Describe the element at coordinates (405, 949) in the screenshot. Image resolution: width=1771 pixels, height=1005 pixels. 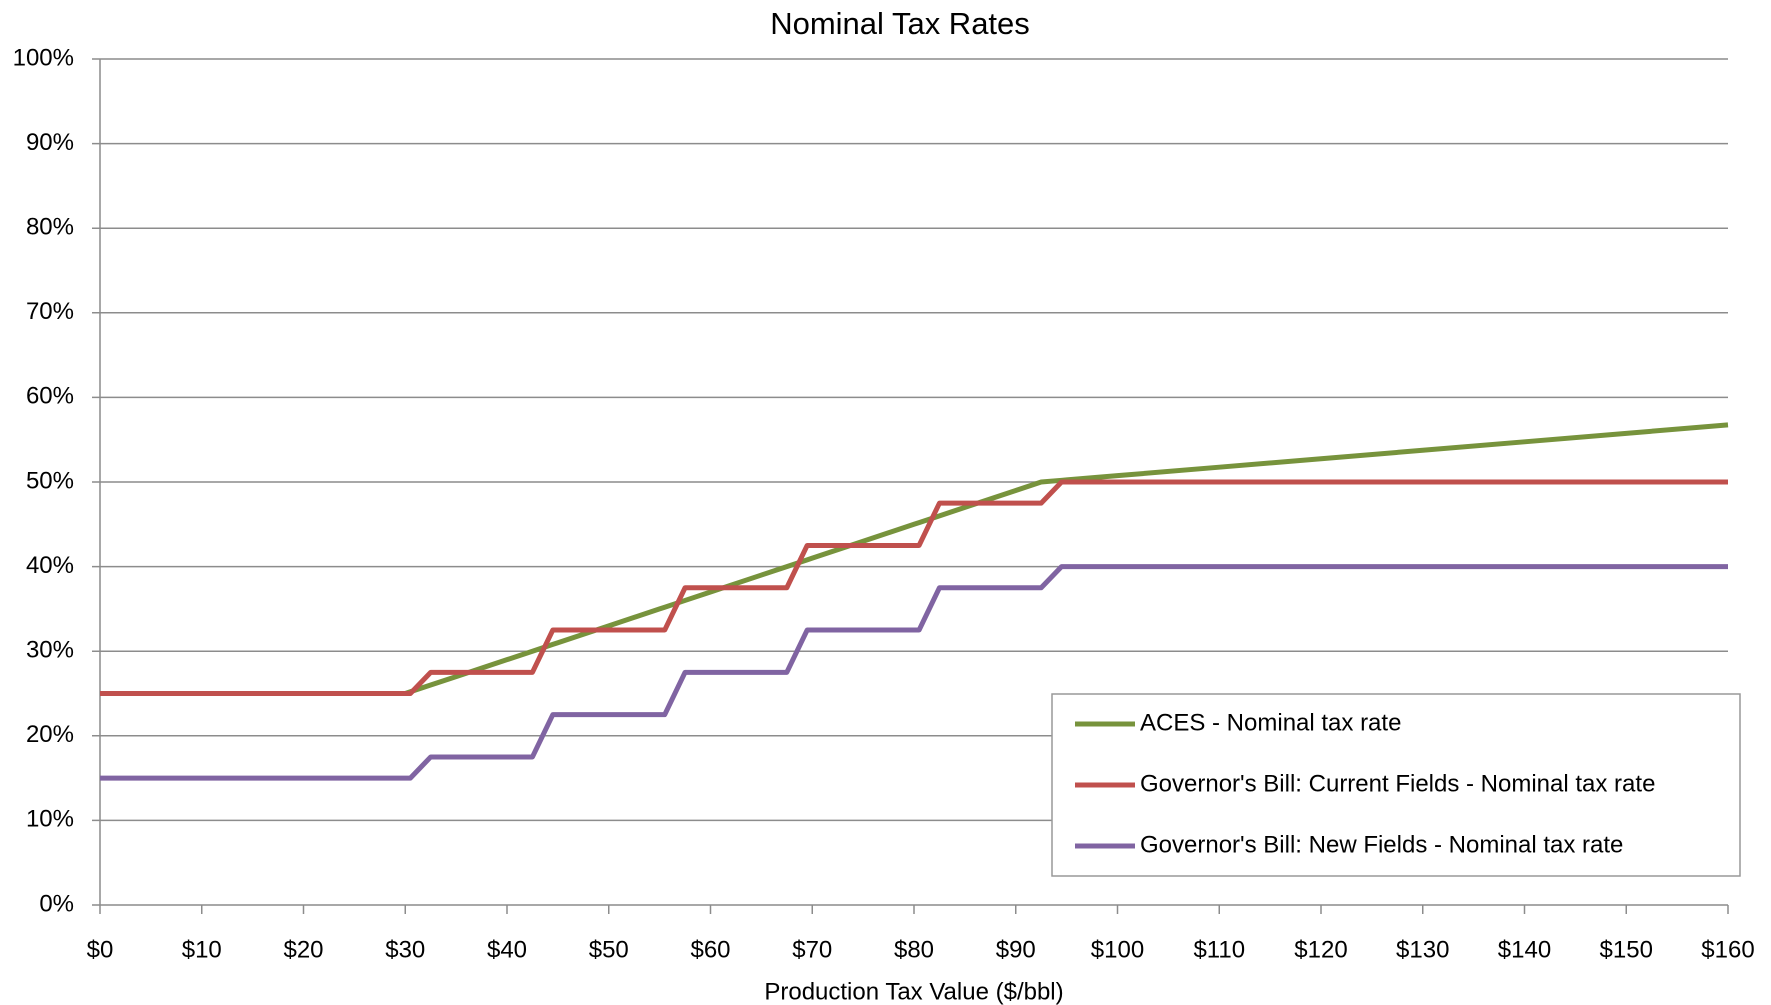
I see `x-tick-label: $30` at that location.